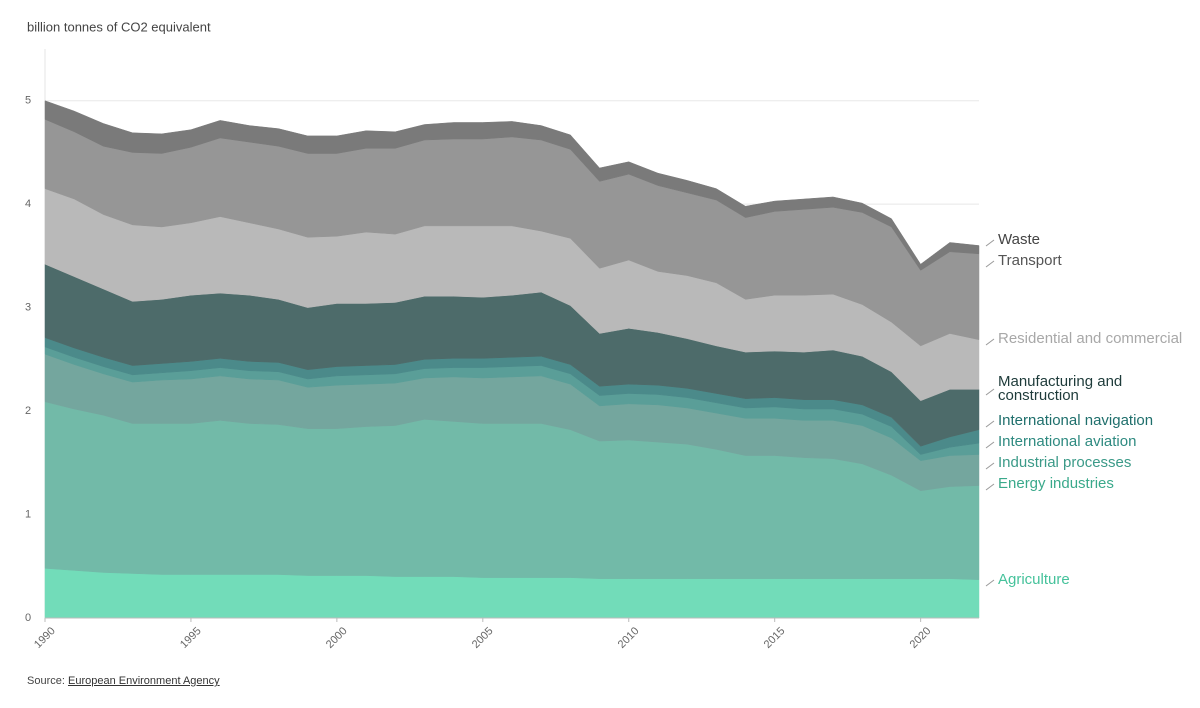  What do you see at coordinates (46, 681) in the screenshot?
I see `source-prefix: Source:` at bounding box center [46, 681].